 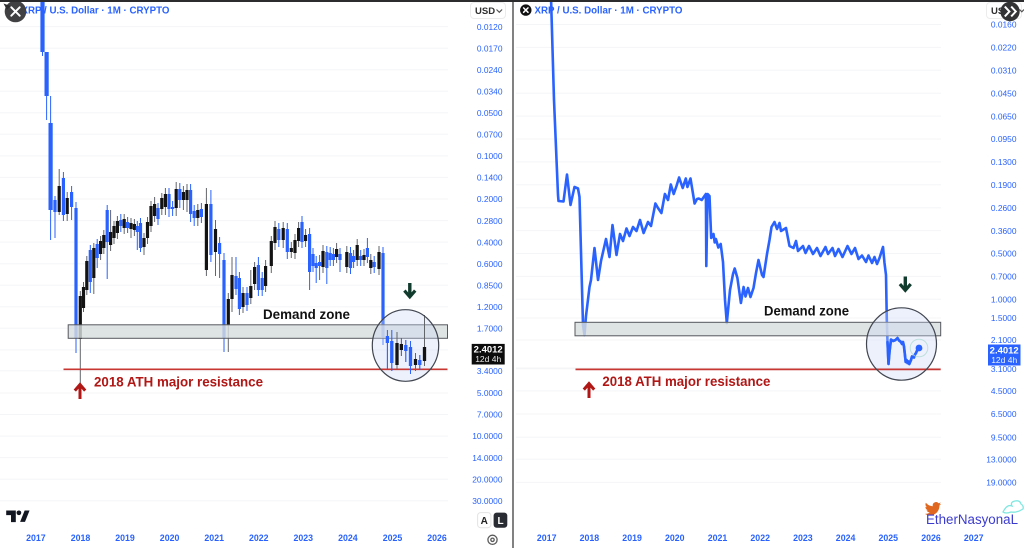 What do you see at coordinates (1004, 48) in the screenshot?
I see `svg-text: 0.0220` at bounding box center [1004, 48].